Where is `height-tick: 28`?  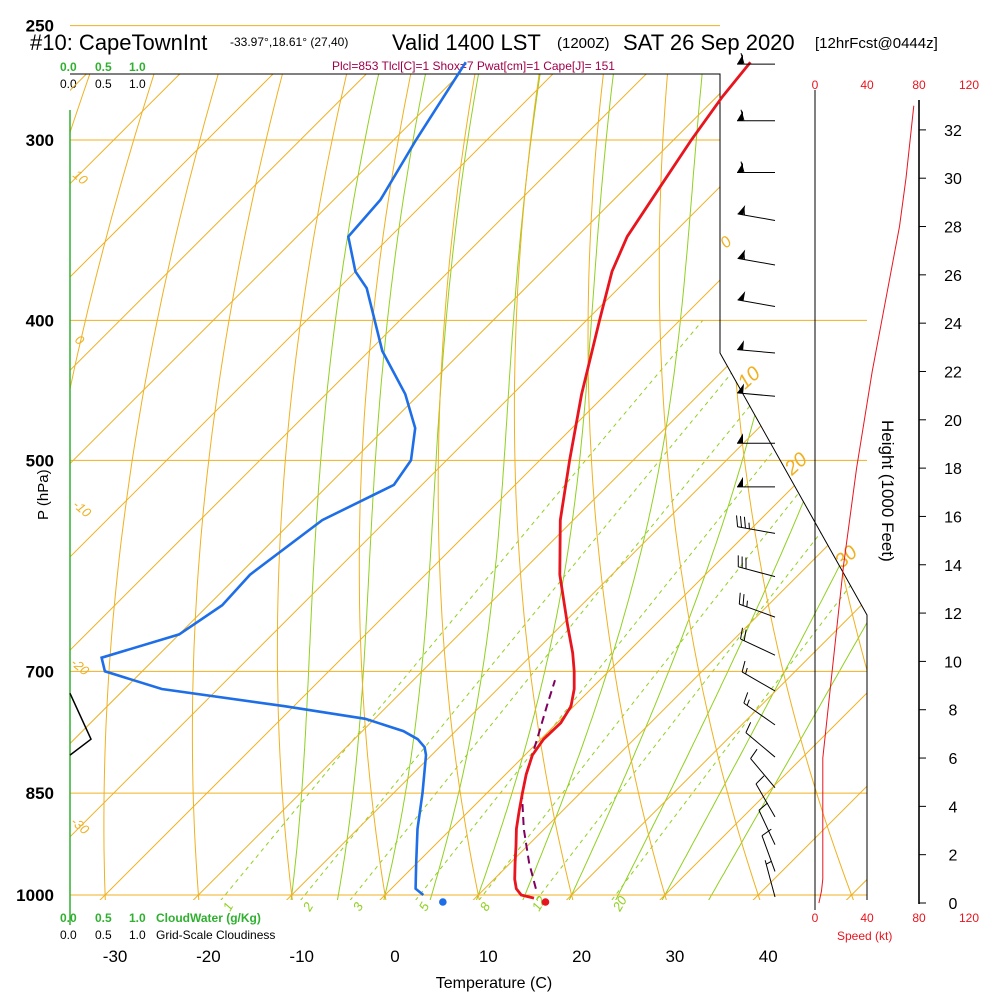 height-tick: 28 is located at coordinates (953, 228).